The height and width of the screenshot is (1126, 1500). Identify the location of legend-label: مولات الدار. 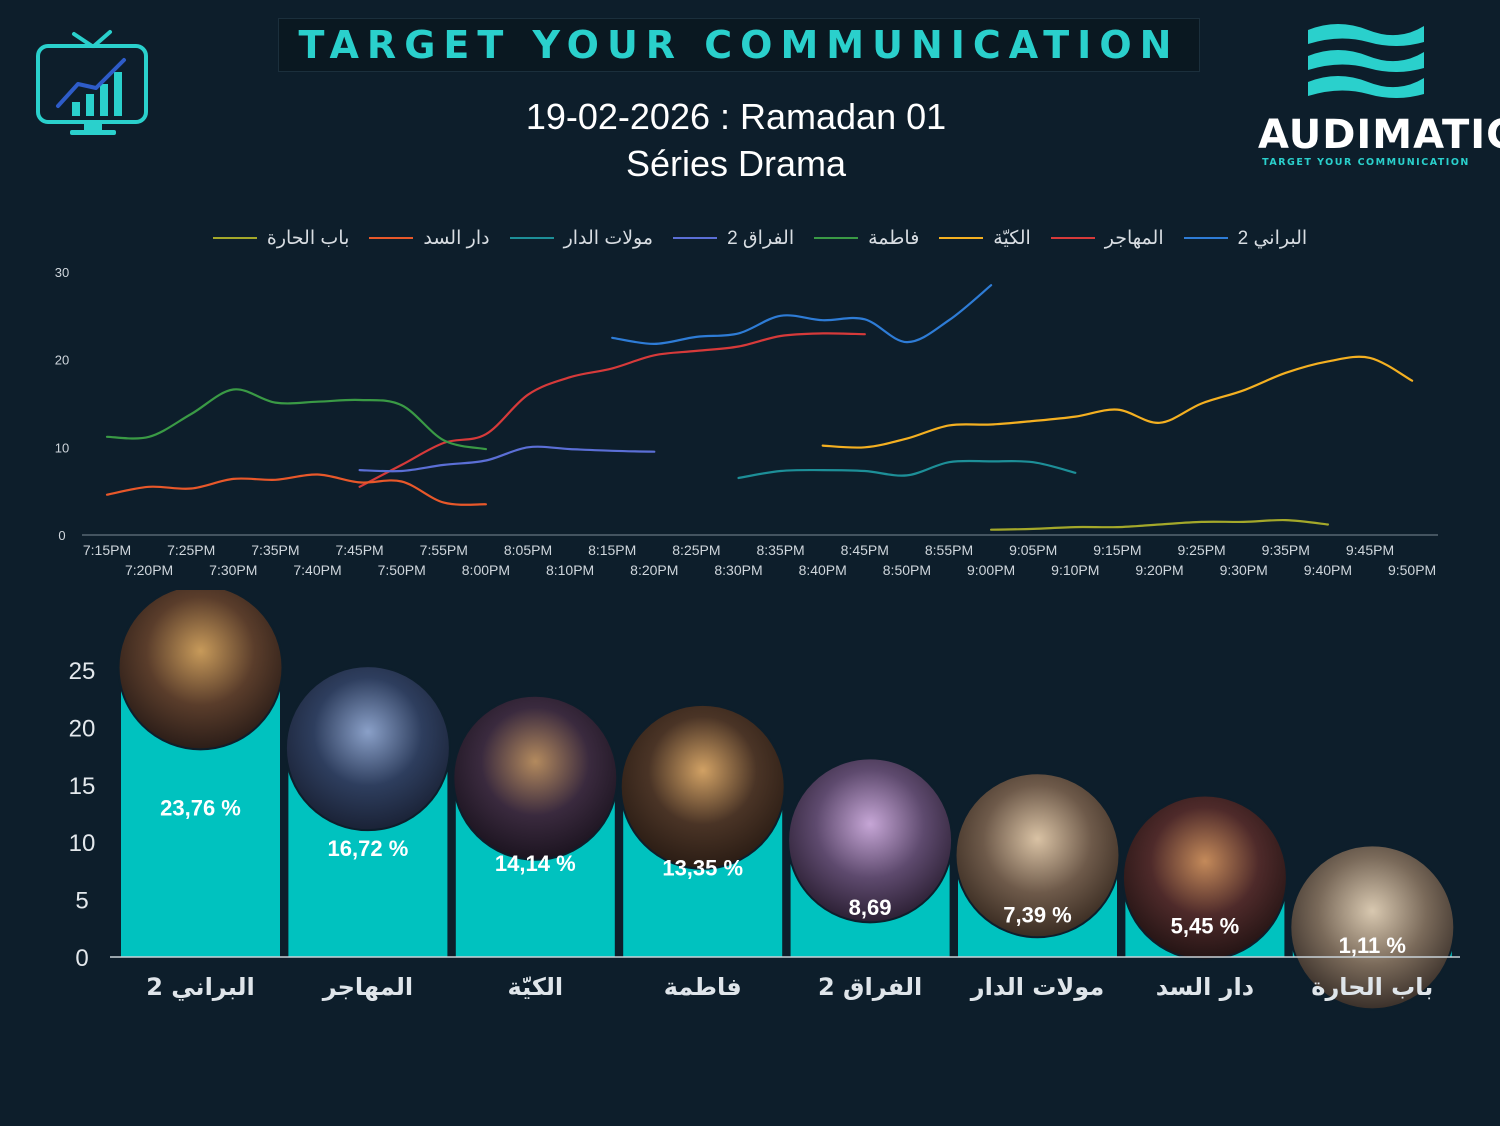
(608, 238).